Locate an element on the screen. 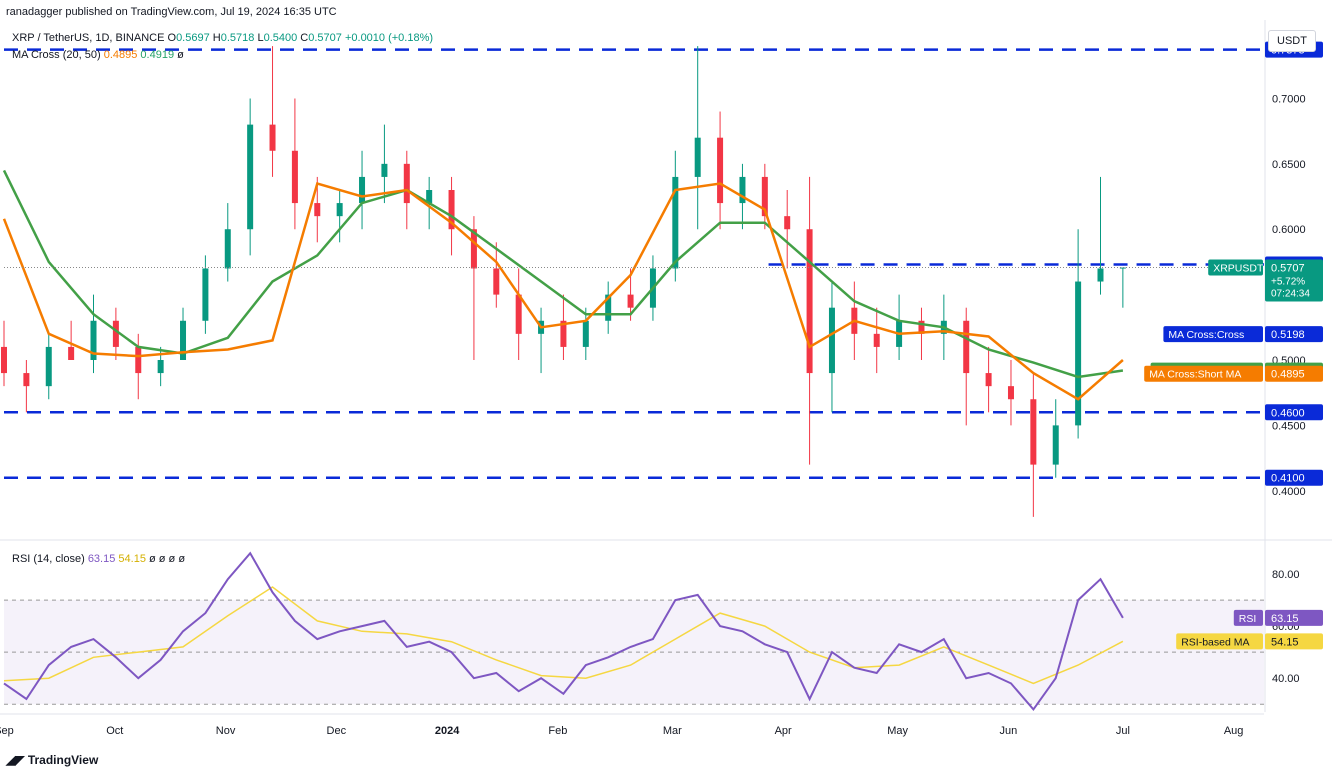  time-tick-label: Dec is located at coordinates (337, 731).